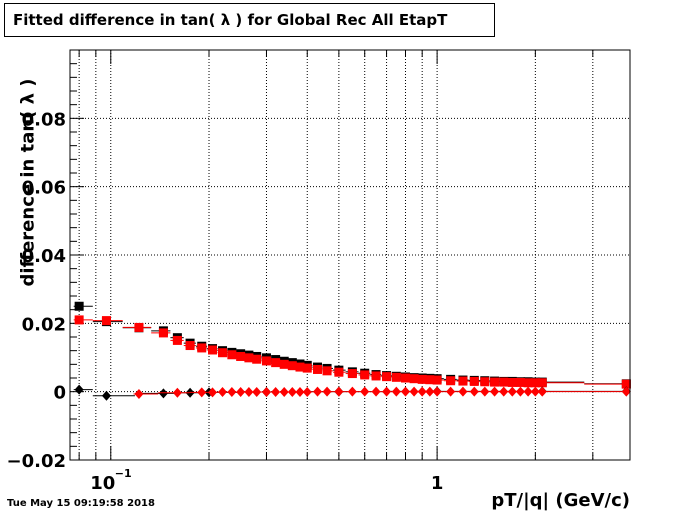 The height and width of the screenshot is (514, 700). What do you see at coordinates (81, 503) in the screenshot?
I see `timestamp: Tue May 15 09:19:58 2018` at bounding box center [81, 503].